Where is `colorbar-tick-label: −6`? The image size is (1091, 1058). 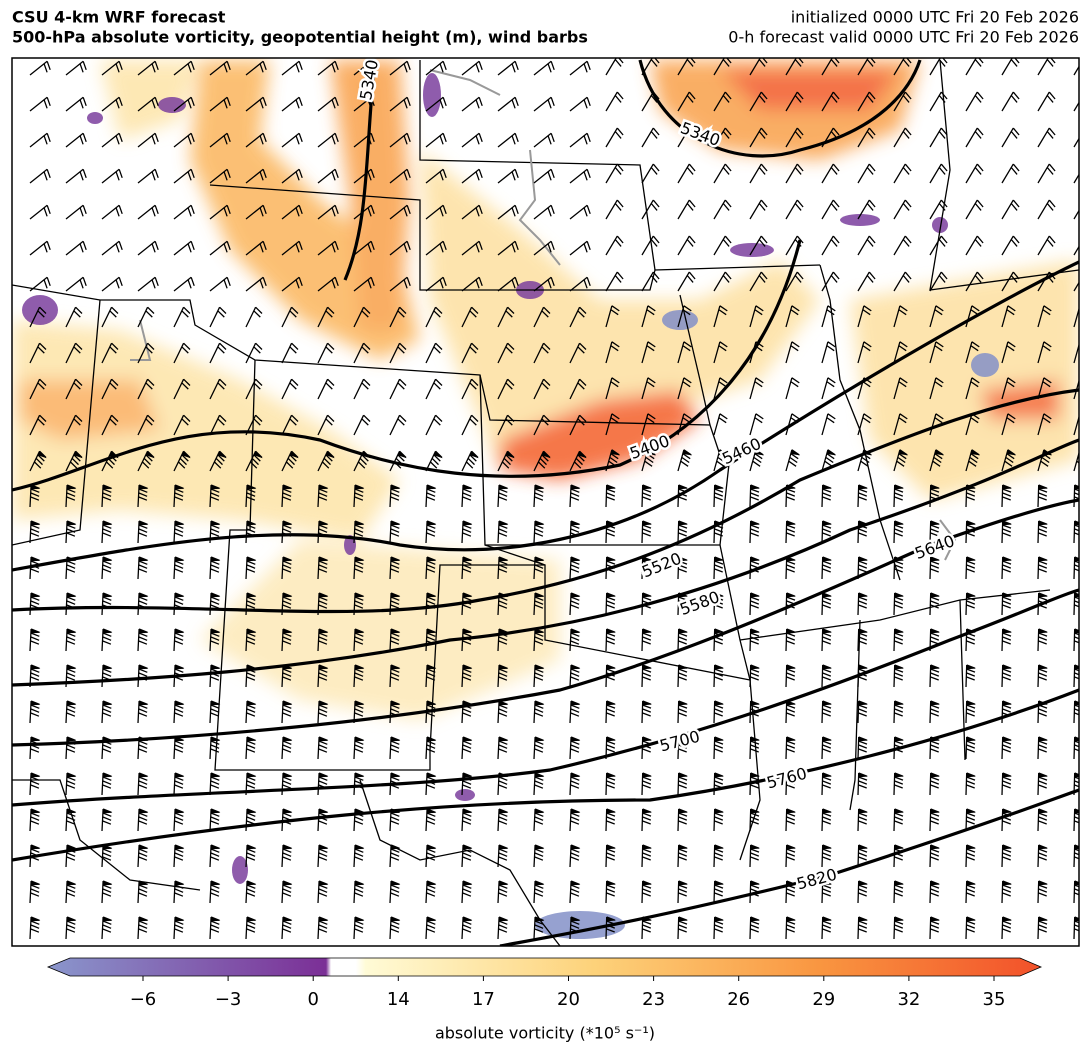 colorbar-tick-label: −6 is located at coordinates (143, 999).